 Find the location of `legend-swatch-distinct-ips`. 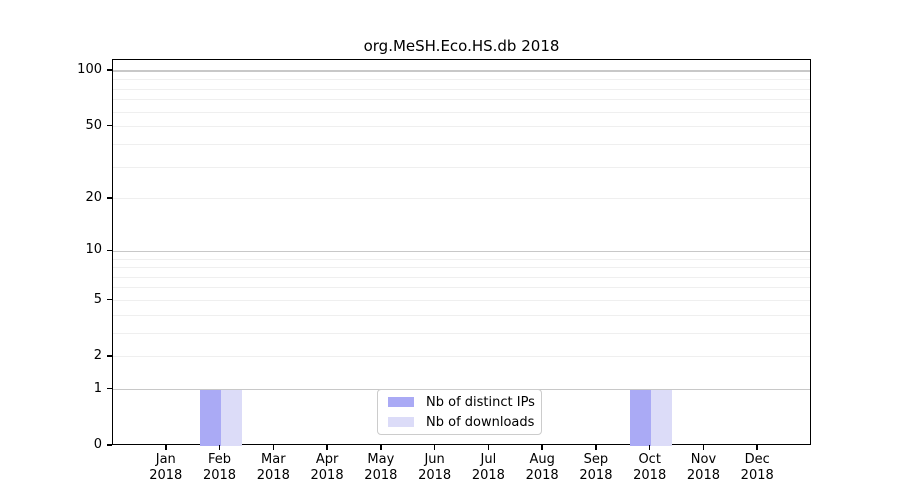

legend-swatch-distinct-ips is located at coordinates (401, 402).